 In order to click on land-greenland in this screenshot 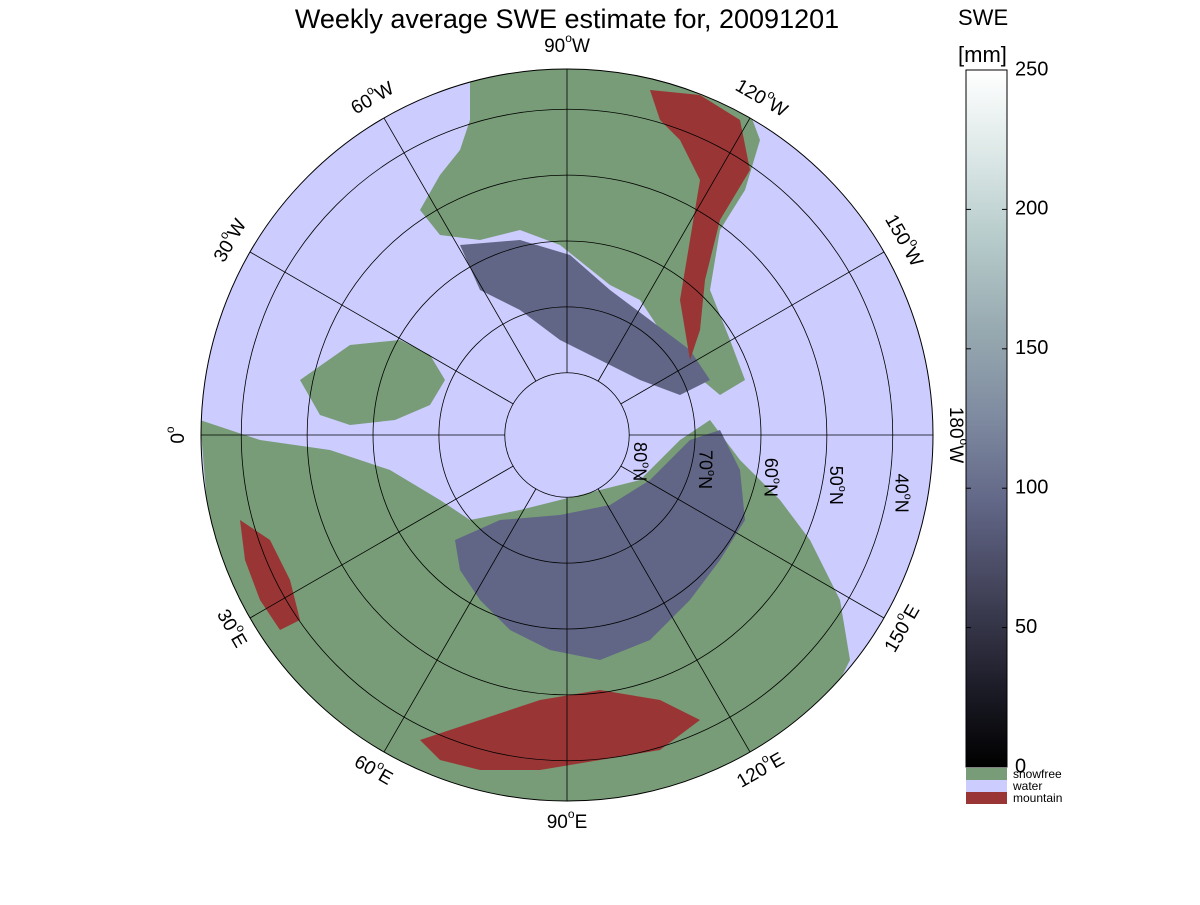, I will do `click(372, 382)`.